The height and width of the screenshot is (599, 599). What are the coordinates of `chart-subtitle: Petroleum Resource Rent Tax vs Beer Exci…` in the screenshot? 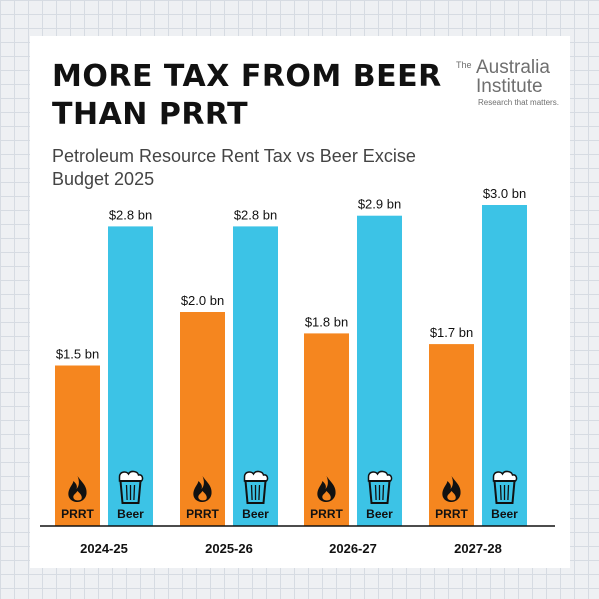 It's located at (292, 168).